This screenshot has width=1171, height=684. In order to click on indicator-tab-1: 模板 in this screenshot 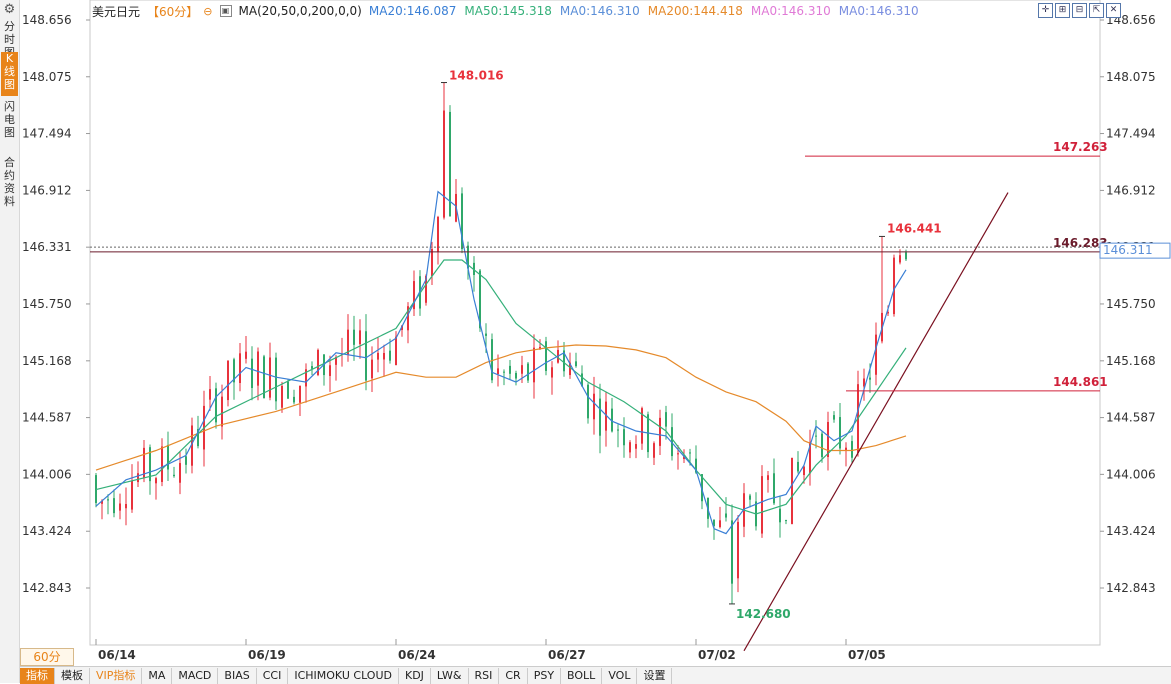, I will do `click(72, 675)`.